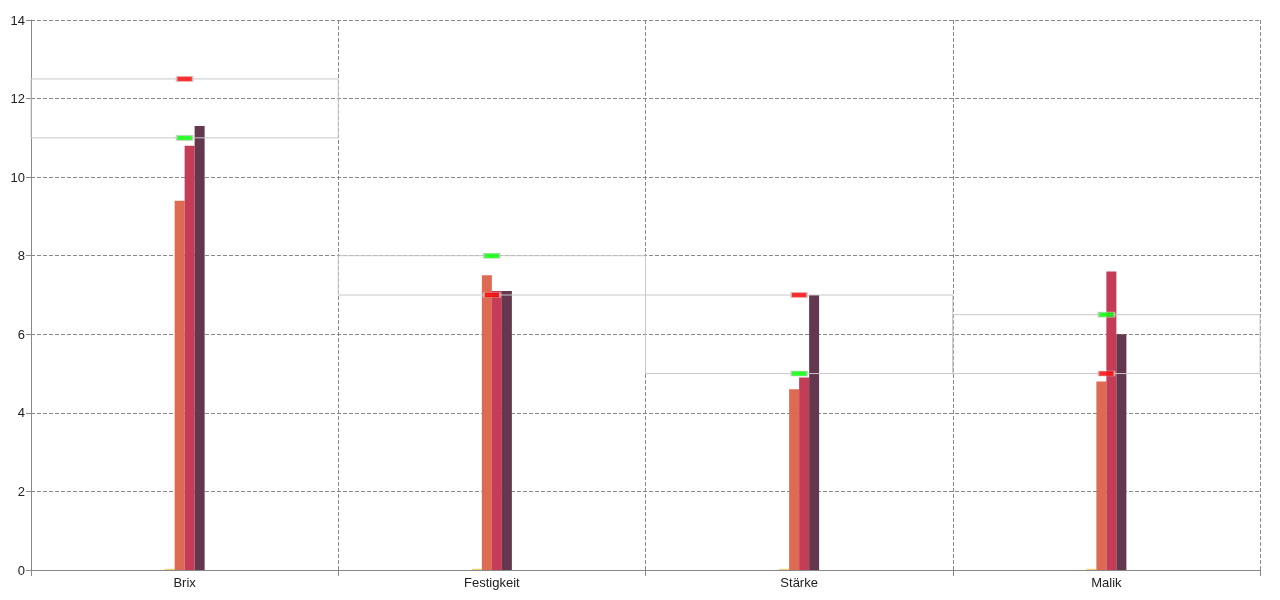  Describe the element at coordinates (17, 99) in the screenshot. I see `y-tick-label: 12` at that location.